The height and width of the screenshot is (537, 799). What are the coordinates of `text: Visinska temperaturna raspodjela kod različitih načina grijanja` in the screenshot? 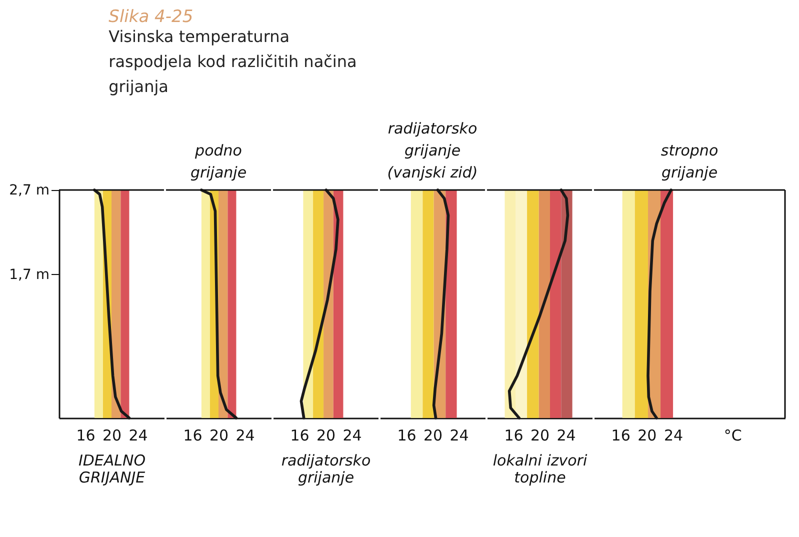 It's located at (232, 61).